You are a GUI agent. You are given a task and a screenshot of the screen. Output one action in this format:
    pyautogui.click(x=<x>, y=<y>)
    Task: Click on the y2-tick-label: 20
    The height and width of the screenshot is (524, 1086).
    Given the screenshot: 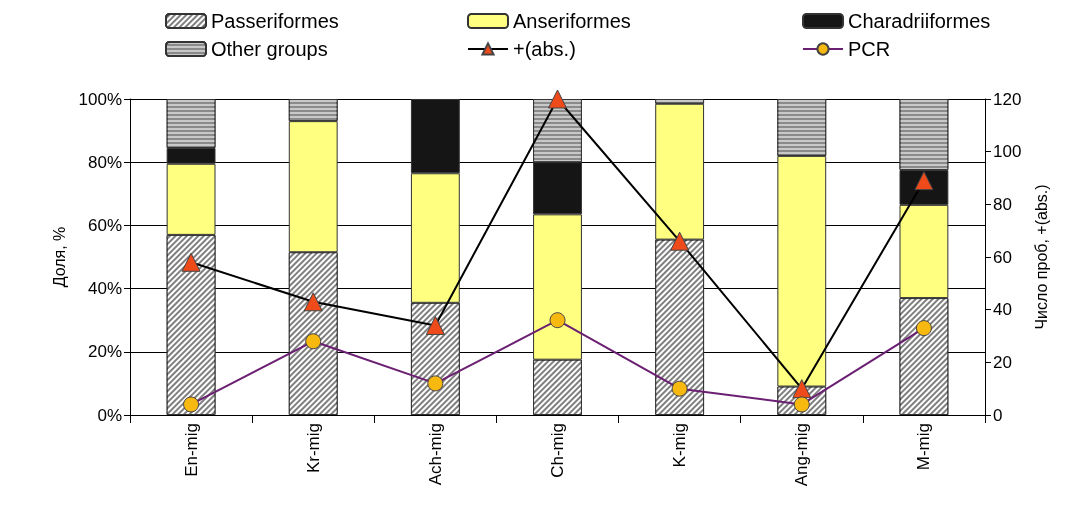 What is the action you would take?
    pyautogui.click(x=1002, y=362)
    